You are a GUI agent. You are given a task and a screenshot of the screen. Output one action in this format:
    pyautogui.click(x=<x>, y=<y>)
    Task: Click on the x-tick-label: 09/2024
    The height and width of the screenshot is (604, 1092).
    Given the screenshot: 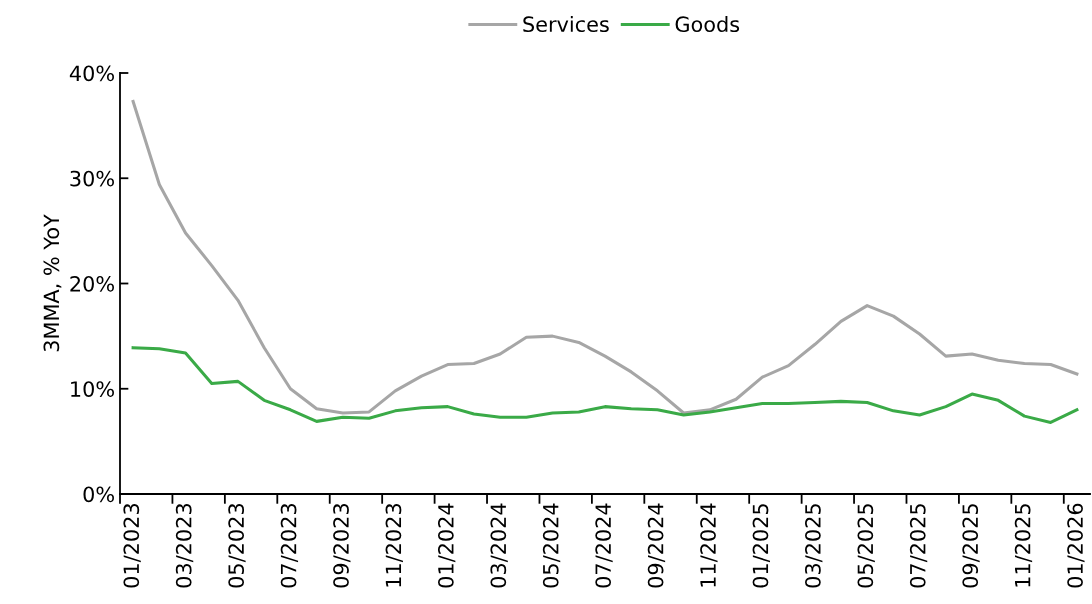 What is the action you would take?
    pyautogui.click(x=656, y=545)
    